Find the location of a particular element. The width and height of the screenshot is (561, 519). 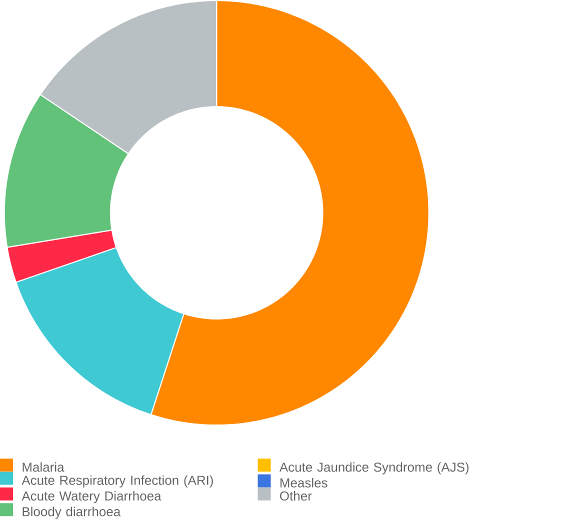

legend-label: Acute Jaundice Syndrome (AJS) is located at coordinates (374, 468).